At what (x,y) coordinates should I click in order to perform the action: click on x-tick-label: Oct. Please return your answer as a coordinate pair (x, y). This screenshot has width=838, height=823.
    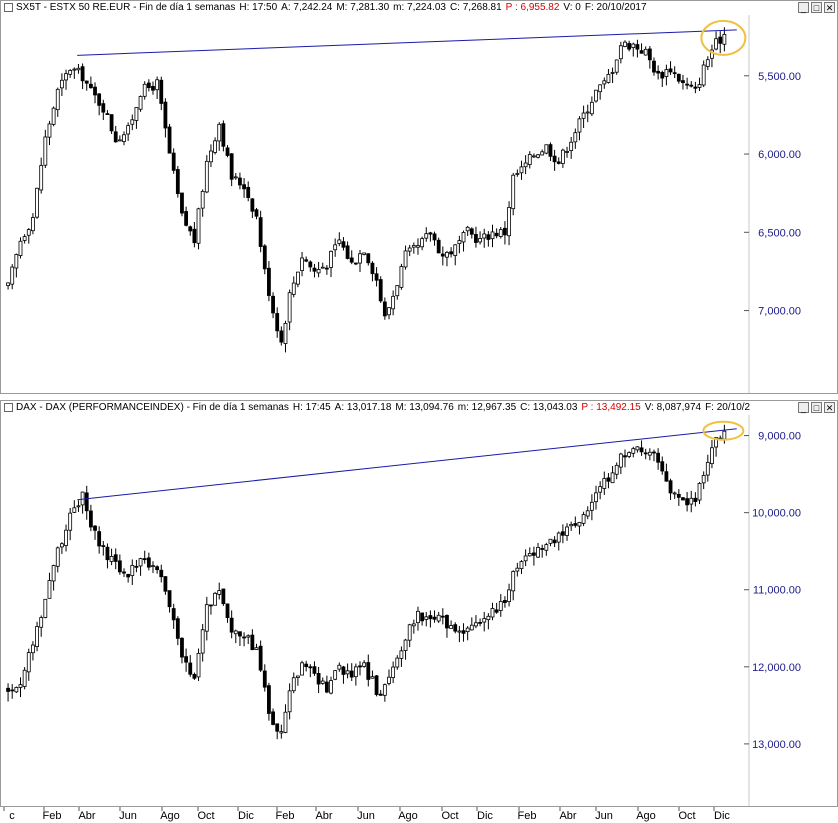
    Looking at the image, I should click on (686, 816).